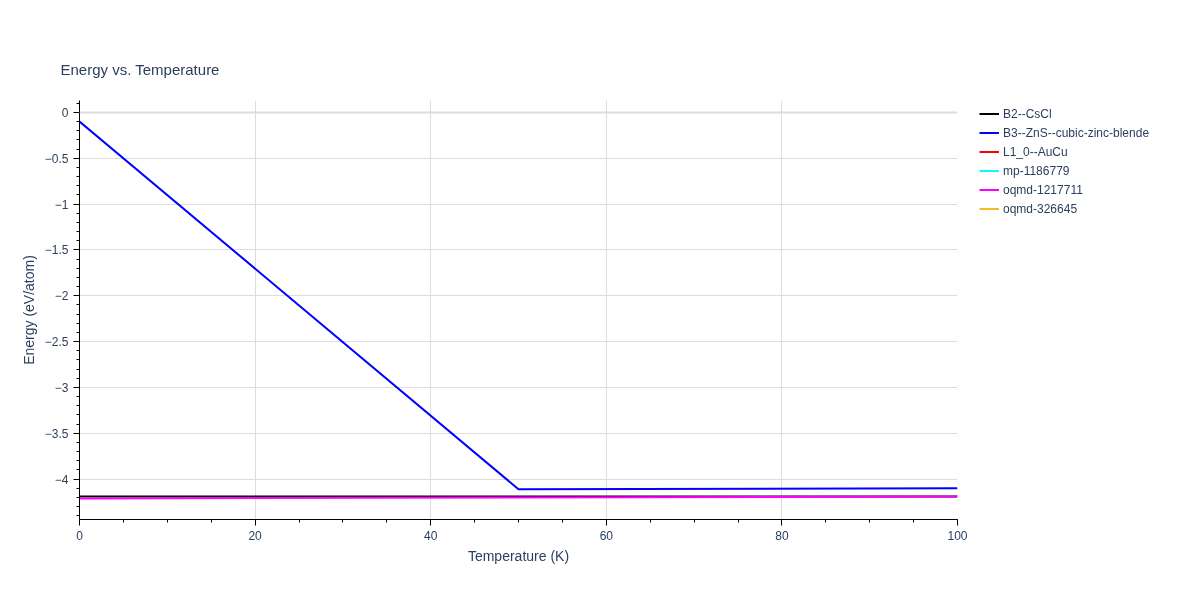 This screenshot has height=600, width=1200. What do you see at coordinates (56, 433) in the screenshot?
I see `y-tick-label: −3.5` at bounding box center [56, 433].